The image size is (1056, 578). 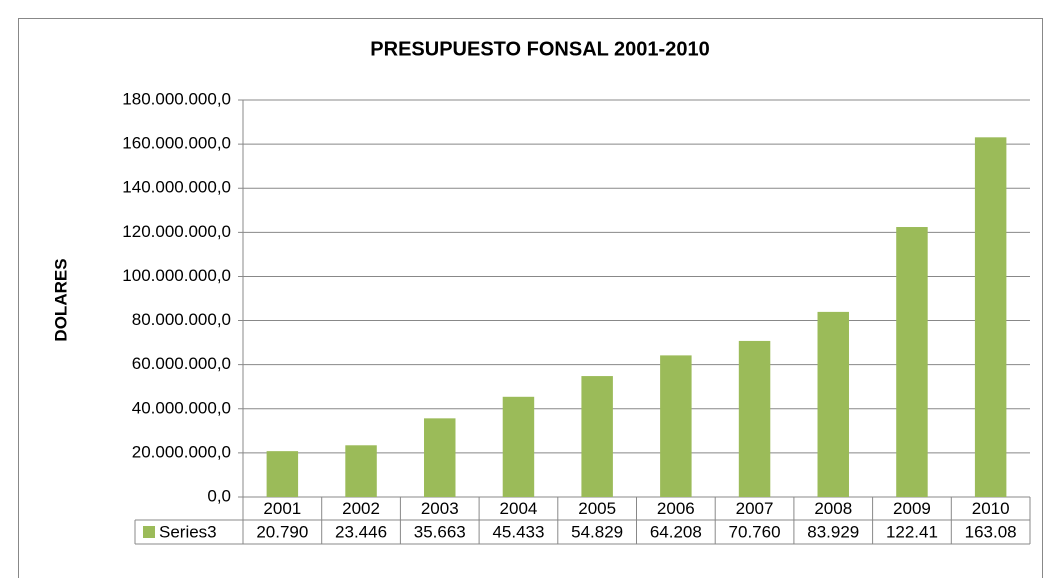 I want to click on data-table-value: 45.433, so click(x=518, y=531).